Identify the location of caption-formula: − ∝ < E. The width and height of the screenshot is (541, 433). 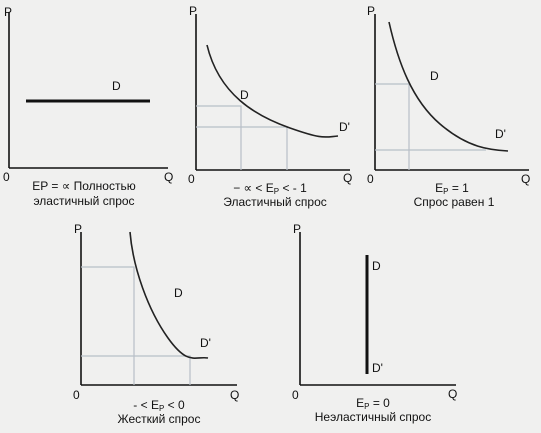
(253, 188).